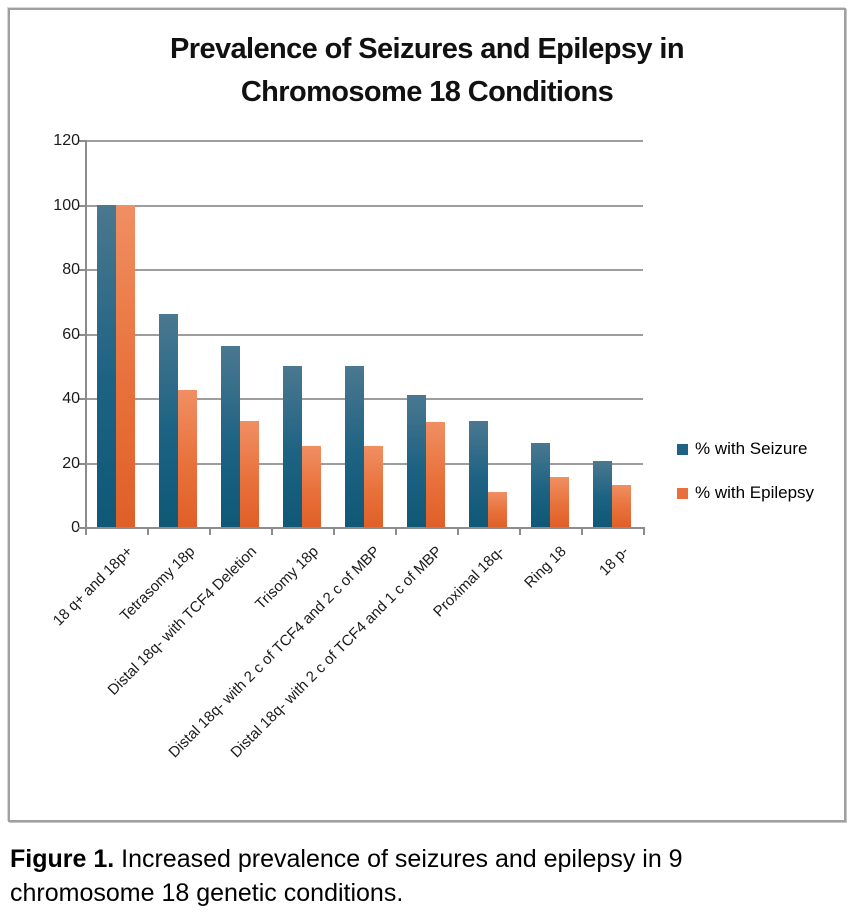 The width and height of the screenshot is (852, 921). I want to click on chart-title-line2: Chromosome 18 Conditions, so click(427, 92).